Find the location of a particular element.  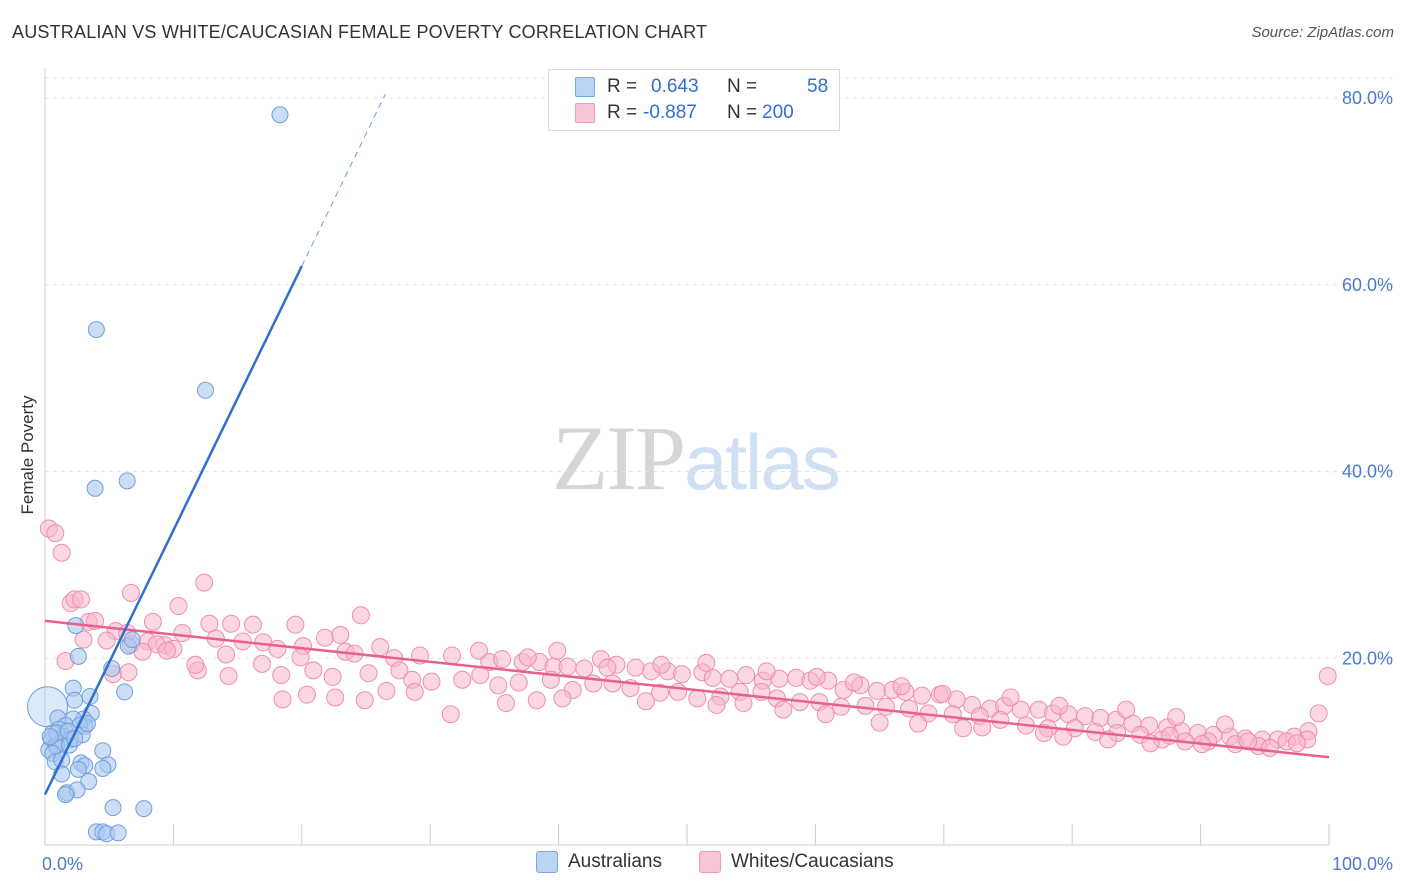

x-tick-label: 100.0% is located at coordinates (1362, 864).